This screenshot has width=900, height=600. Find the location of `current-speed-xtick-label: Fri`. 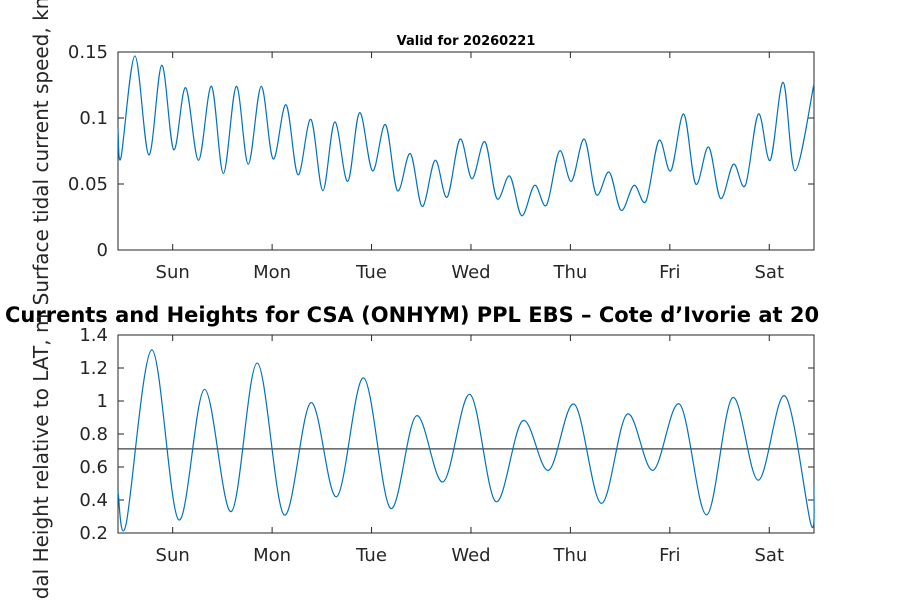

current-speed-xtick-label: Fri is located at coordinates (669, 272).